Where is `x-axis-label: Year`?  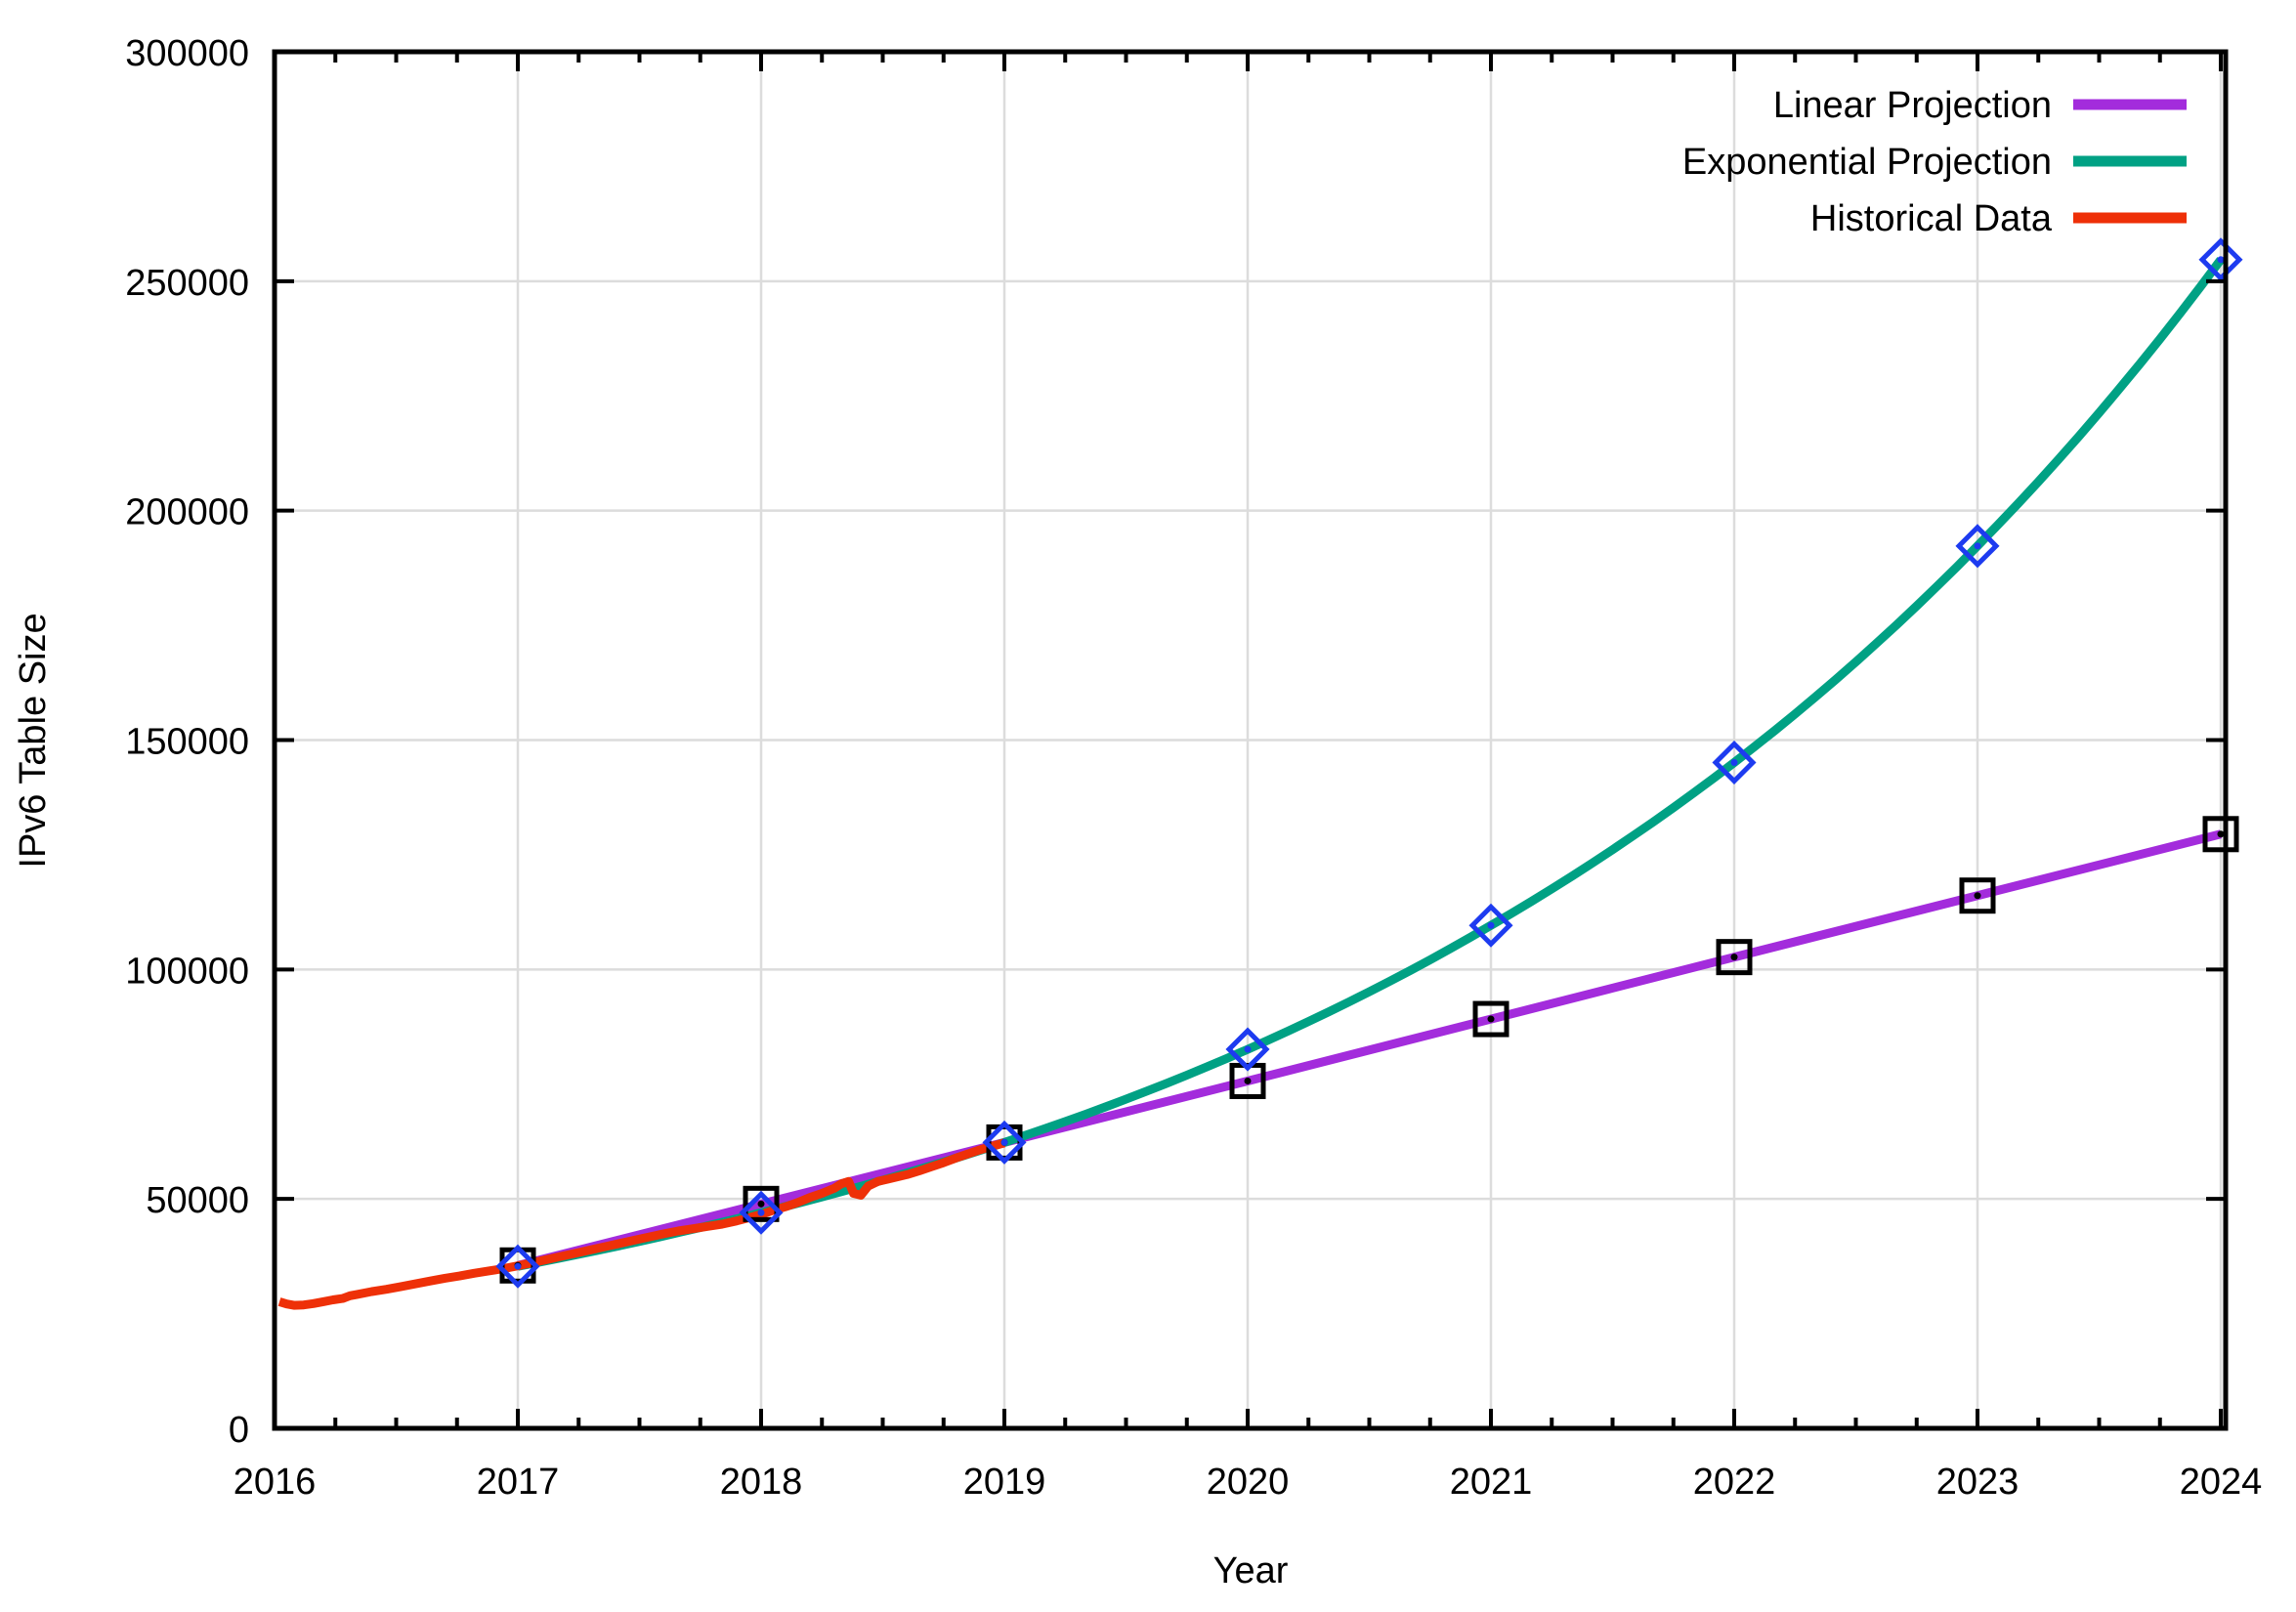
x-axis-label: Year is located at coordinates (1251, 1570).